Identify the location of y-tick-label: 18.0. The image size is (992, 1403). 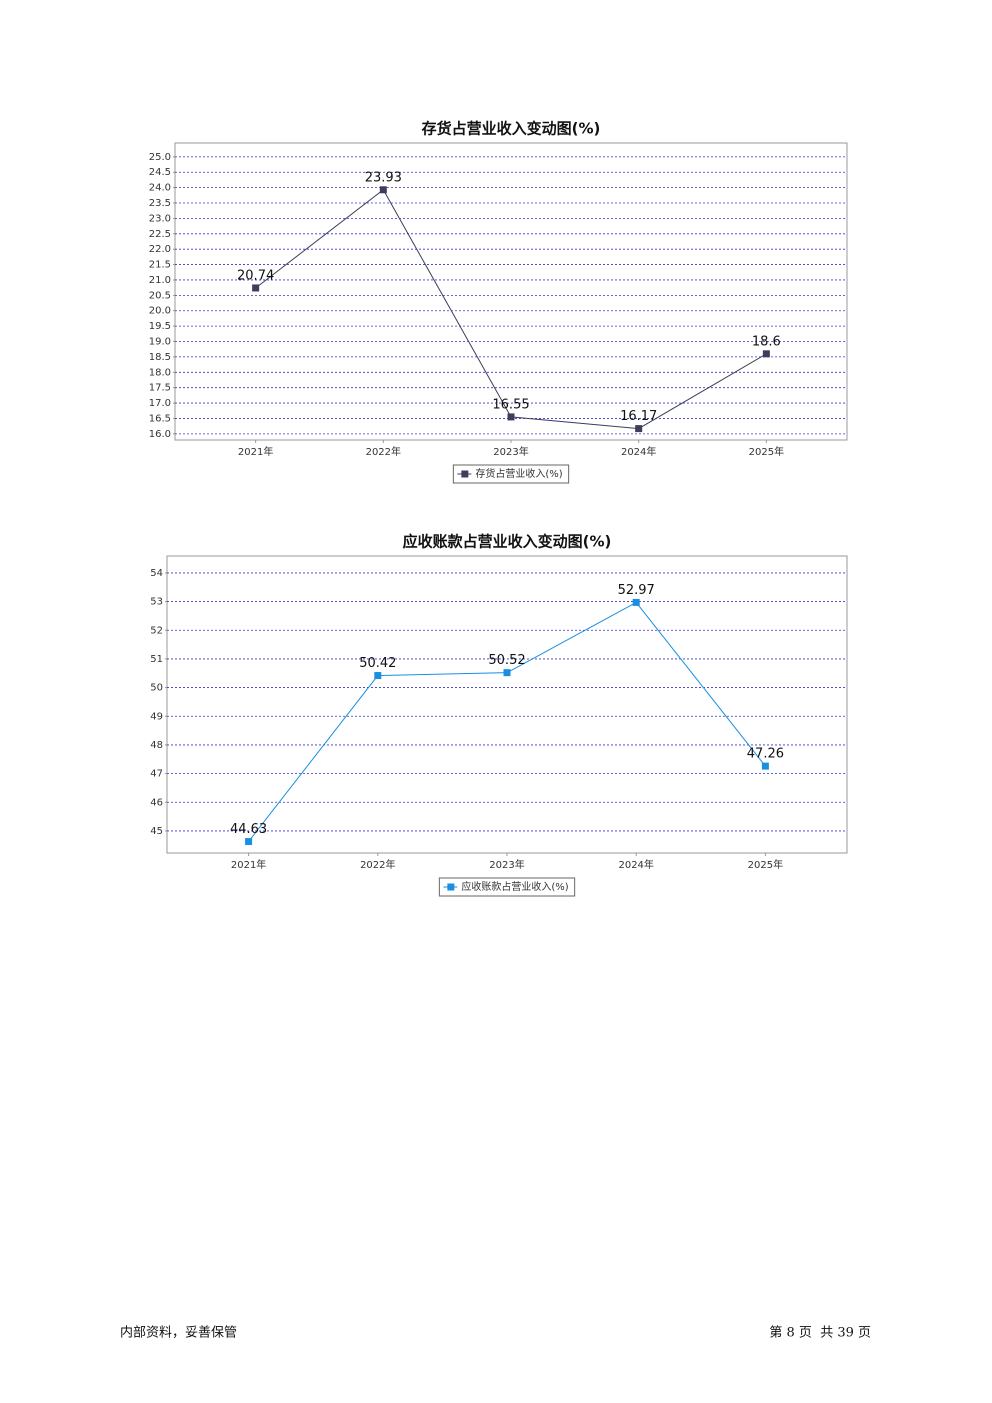
(160, 372).